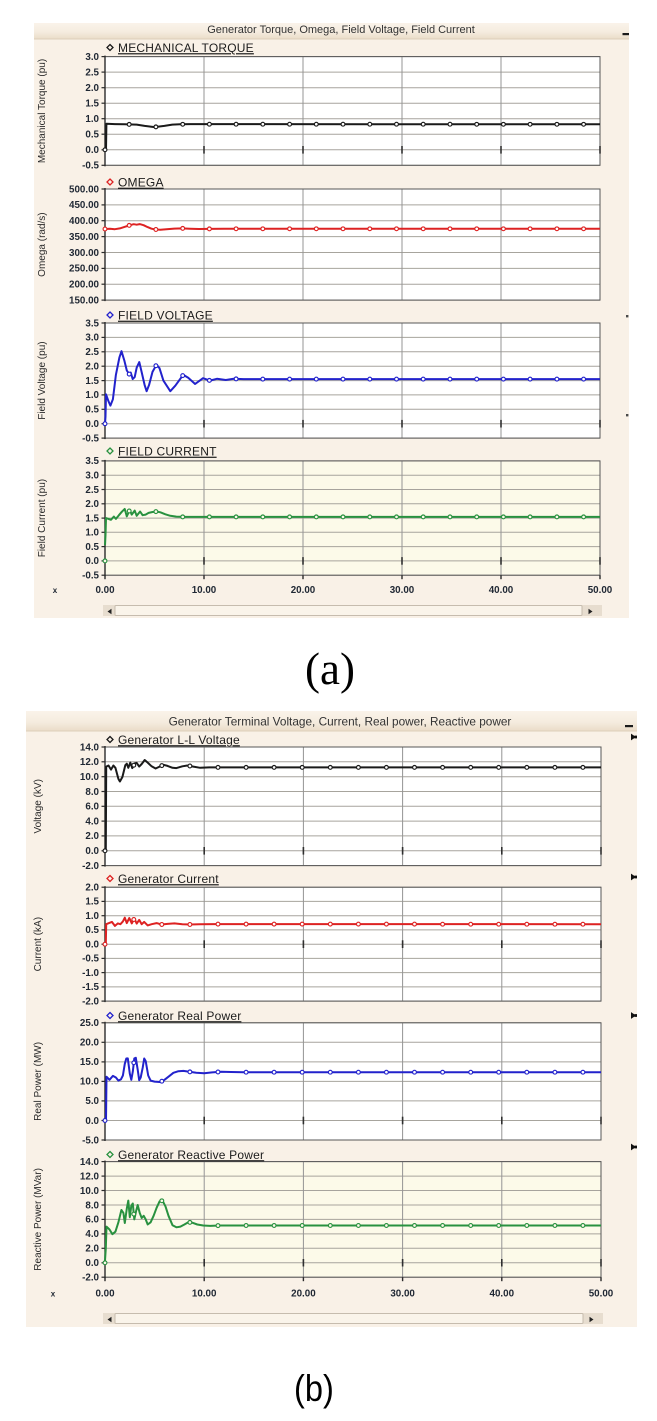 This screenshot has height=1421, width=657. Describe the element at coordinates (141, 183) in the screenshot. I see `svg-text: OMEGA` at that location.